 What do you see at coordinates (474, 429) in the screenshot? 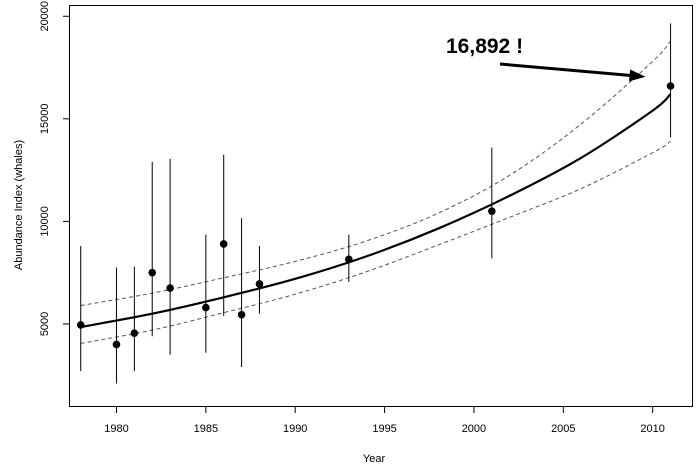
I see `x-tick-label: 2000` at bounding box center [474, 429].